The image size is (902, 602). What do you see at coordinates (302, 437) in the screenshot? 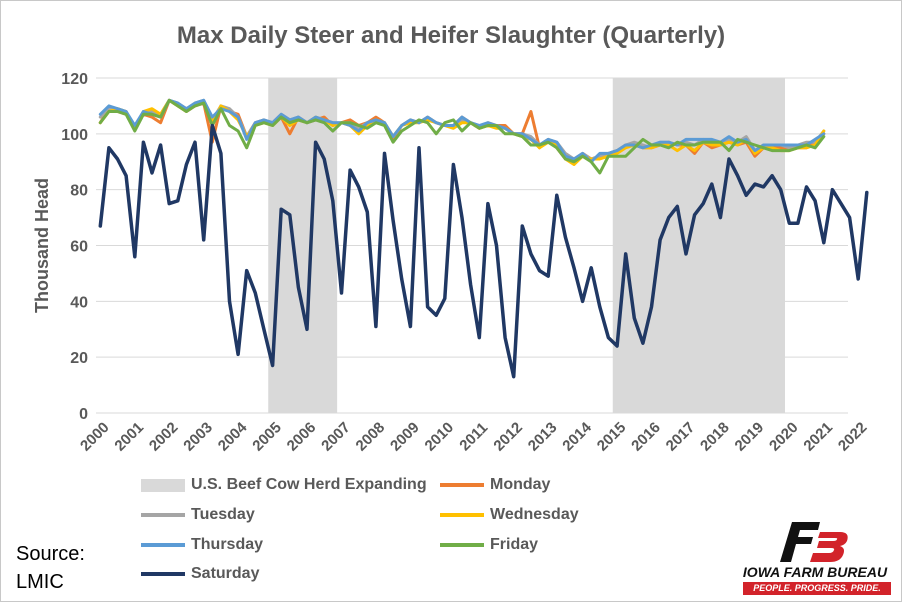
I see `x-tick-label-2006: 2006` at bounding box center [302, 437].